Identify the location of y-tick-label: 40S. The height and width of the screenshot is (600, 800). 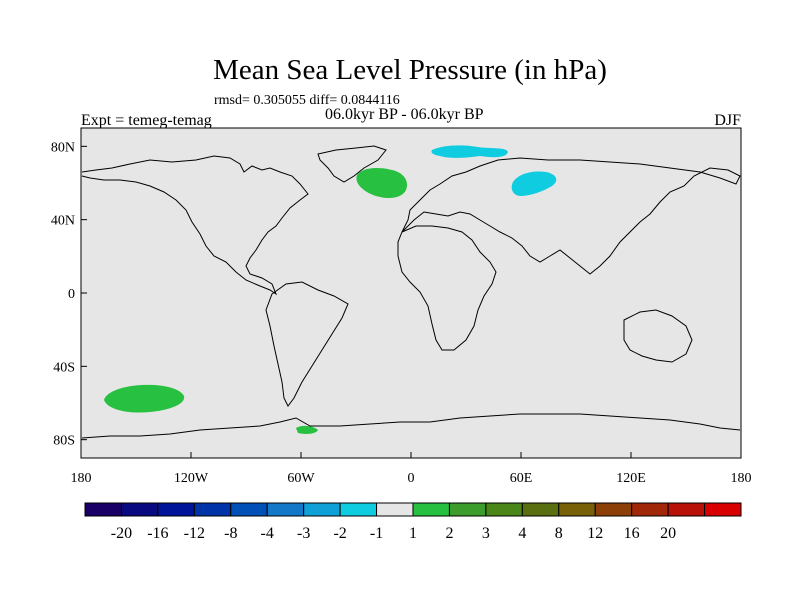
(64, 367).